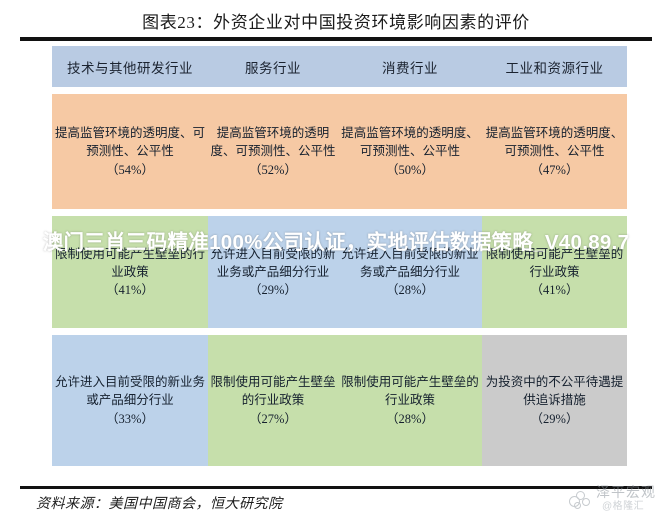 This screenshot has width=672, height=524. Describe the element at coordinates (130, 418) in the screenshot. I see `cell-percent: （33%）` at that location.